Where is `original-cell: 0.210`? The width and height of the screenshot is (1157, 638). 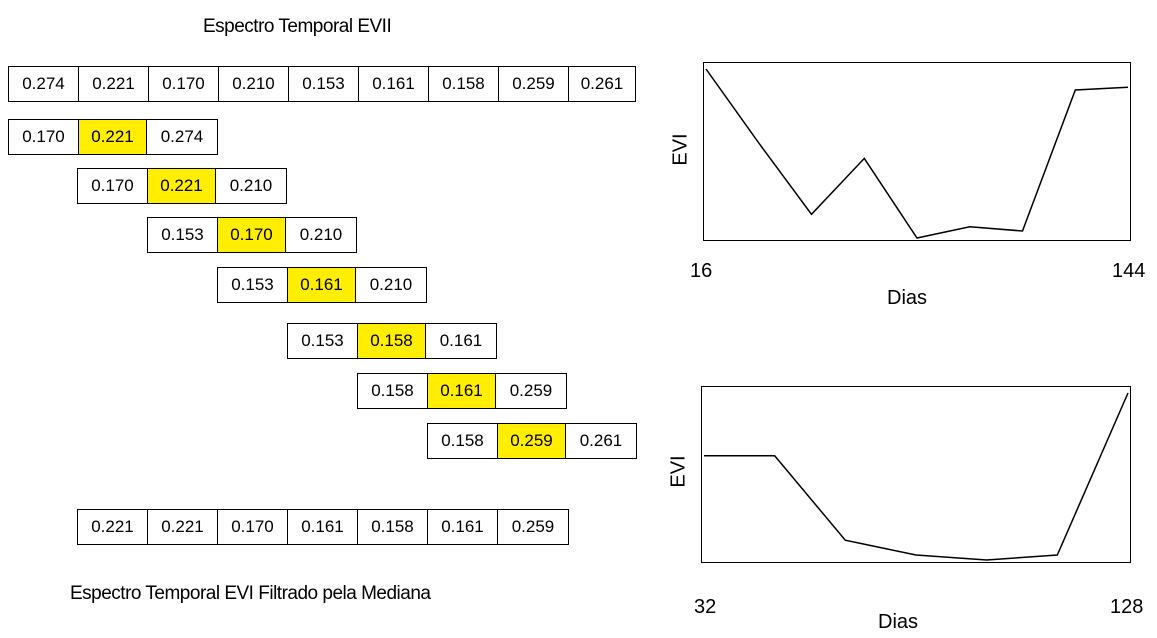 original-cell: 0.210 is located at coordinates (254, 84).